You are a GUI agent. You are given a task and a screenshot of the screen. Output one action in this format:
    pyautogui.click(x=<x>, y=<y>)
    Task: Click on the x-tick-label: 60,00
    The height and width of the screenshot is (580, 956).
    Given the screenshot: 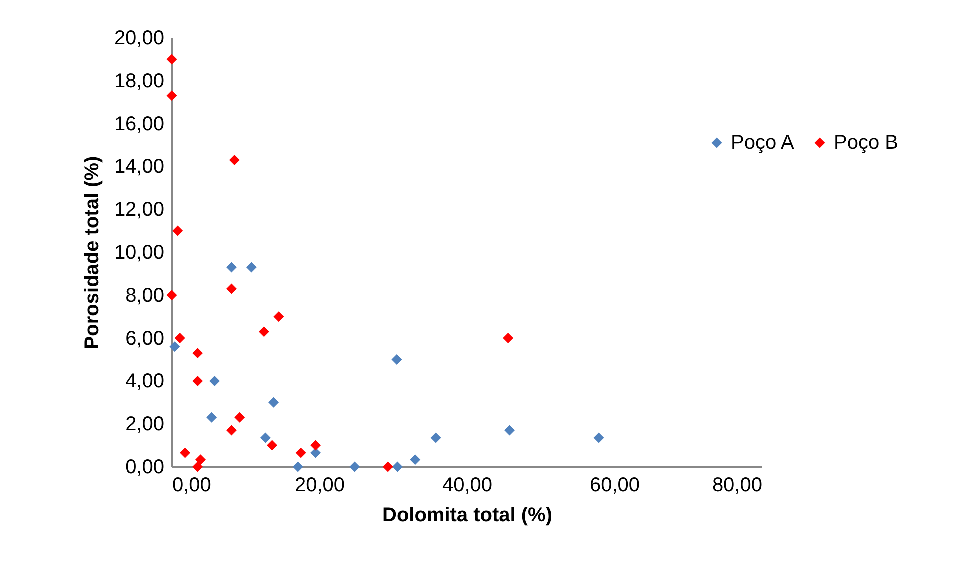 What is the action you would take?
    pyautogui.click(x=615, y=485)
    